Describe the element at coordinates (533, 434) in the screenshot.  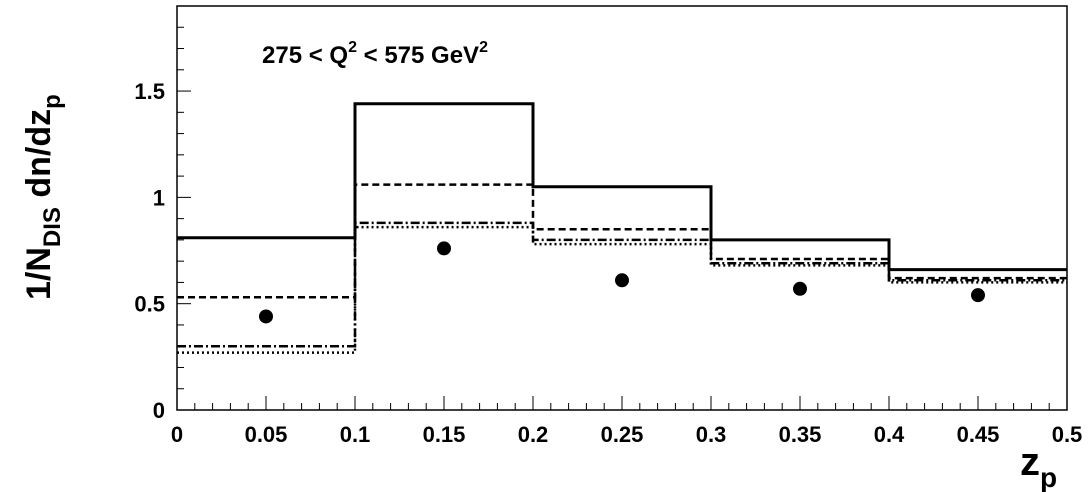
I see `x-tick-label: 0.2` at that location.